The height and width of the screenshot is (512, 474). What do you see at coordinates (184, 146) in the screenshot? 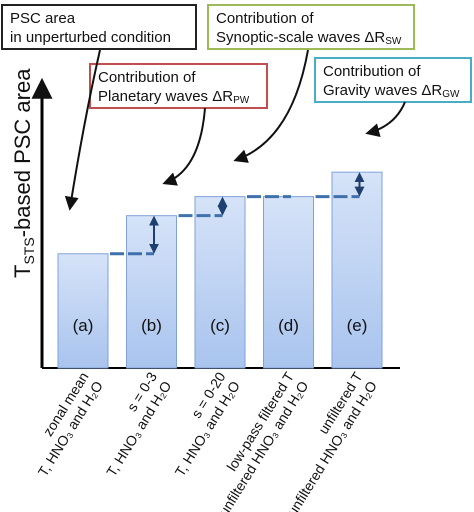
I see `pointer-arrow-planetary` at bounding box center [184, 146].